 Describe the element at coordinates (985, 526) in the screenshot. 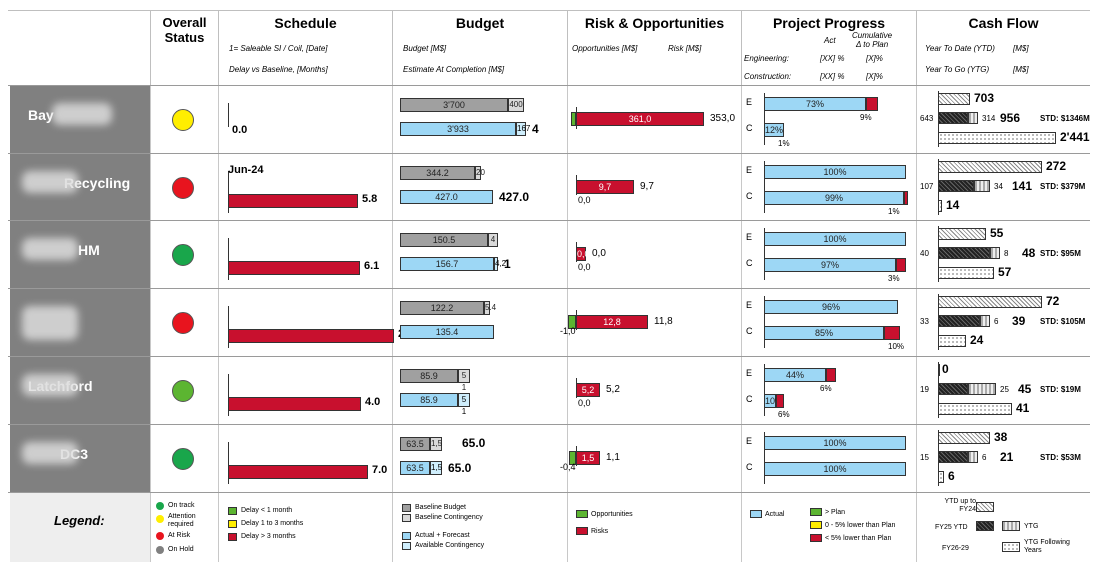

I see `legend-swatch-dark` at that location.